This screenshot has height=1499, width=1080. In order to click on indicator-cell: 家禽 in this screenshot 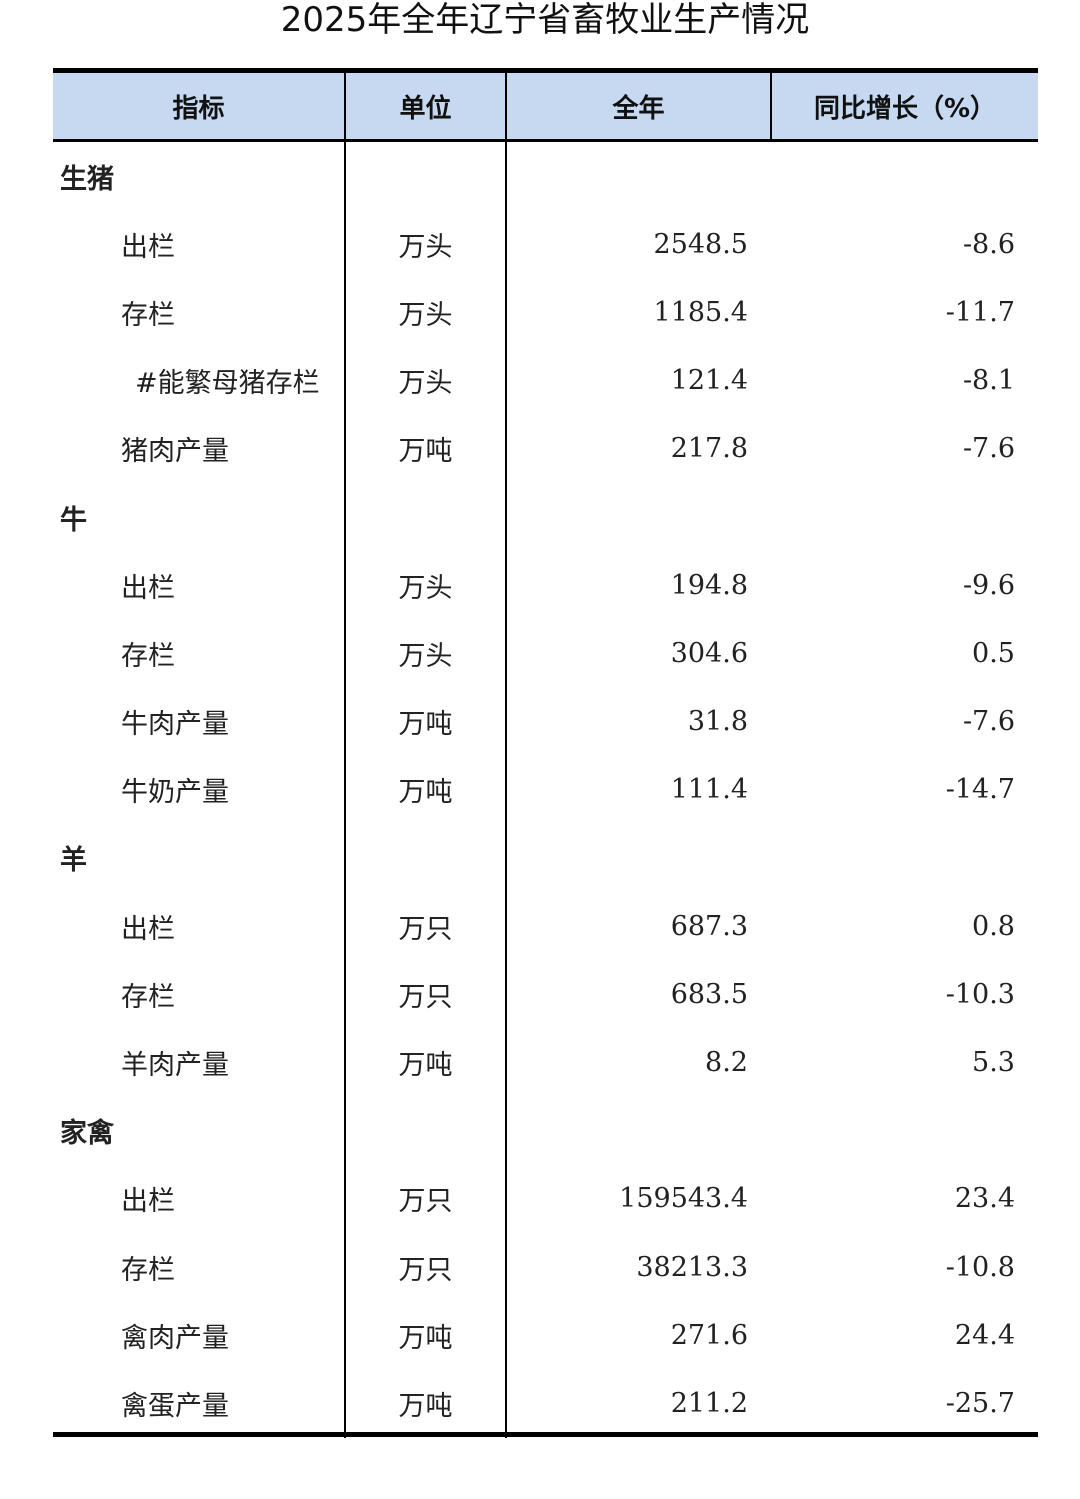, I will do `click(87, 1134)`.